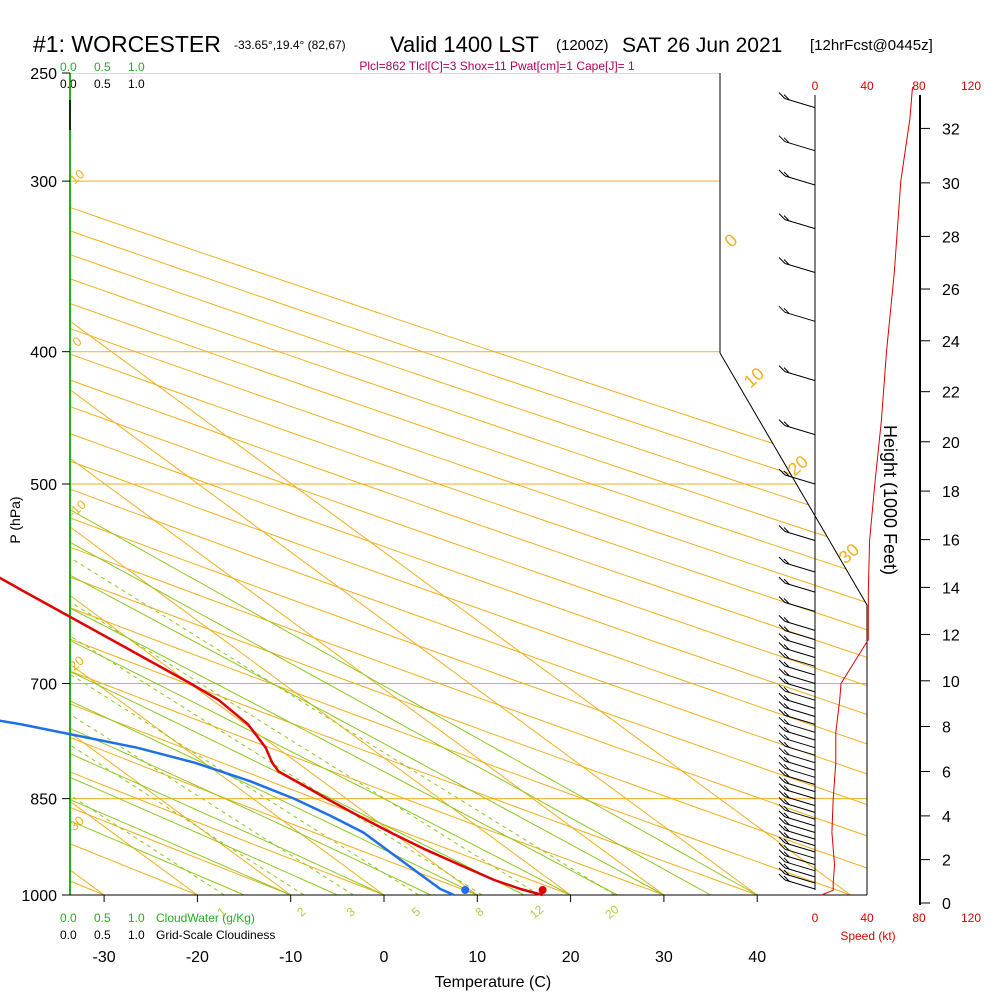 The height and width of the screenshot is (1000, 1000). Describe the element at coordinates (946, 773) in the screenshot. I see `height-tick-label: 6` at that location.